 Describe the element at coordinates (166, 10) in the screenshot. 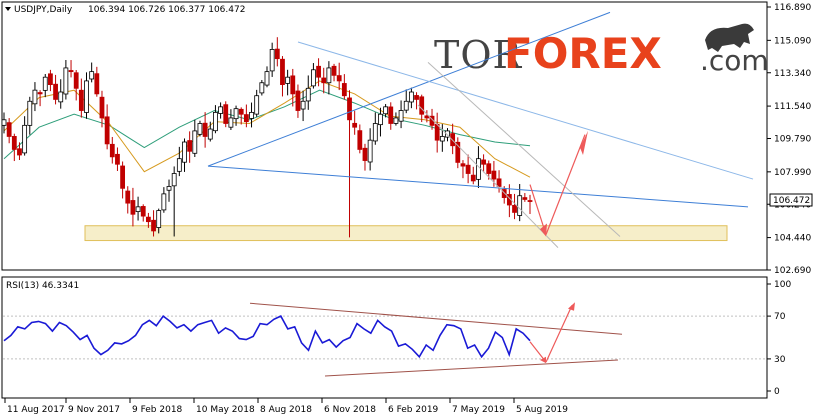

I see `ohlc-label: 106.394 106.726 106.377 106.472` at that location.